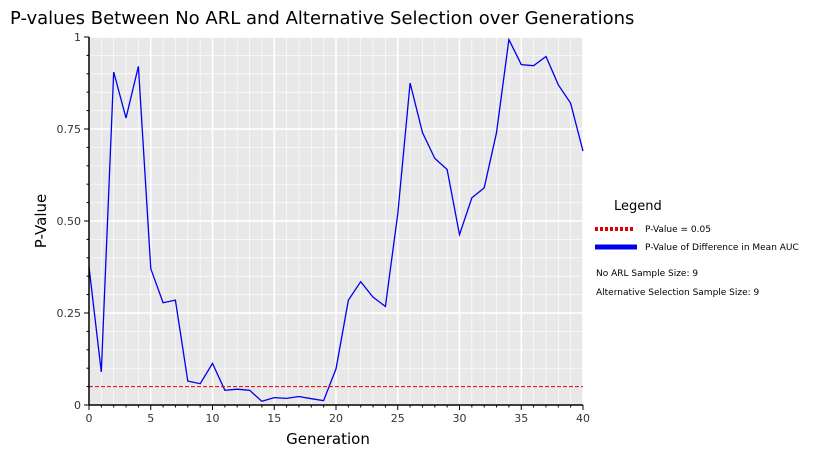 The height and width of the screenshot is (460, 824). What do you see at coordinates (678, 293) in the screenshot?
I see `sample-size-alternative: Alternative Selection Sample Size: 9` at bounding box center [678, 293].